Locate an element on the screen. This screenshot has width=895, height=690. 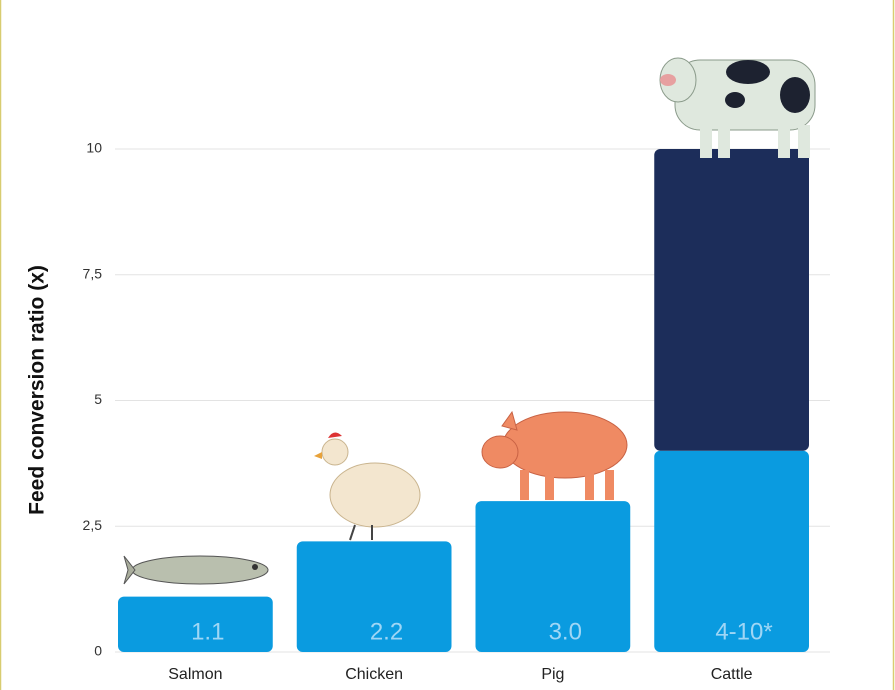
chicken-icon is located at coordinates (367, 486).